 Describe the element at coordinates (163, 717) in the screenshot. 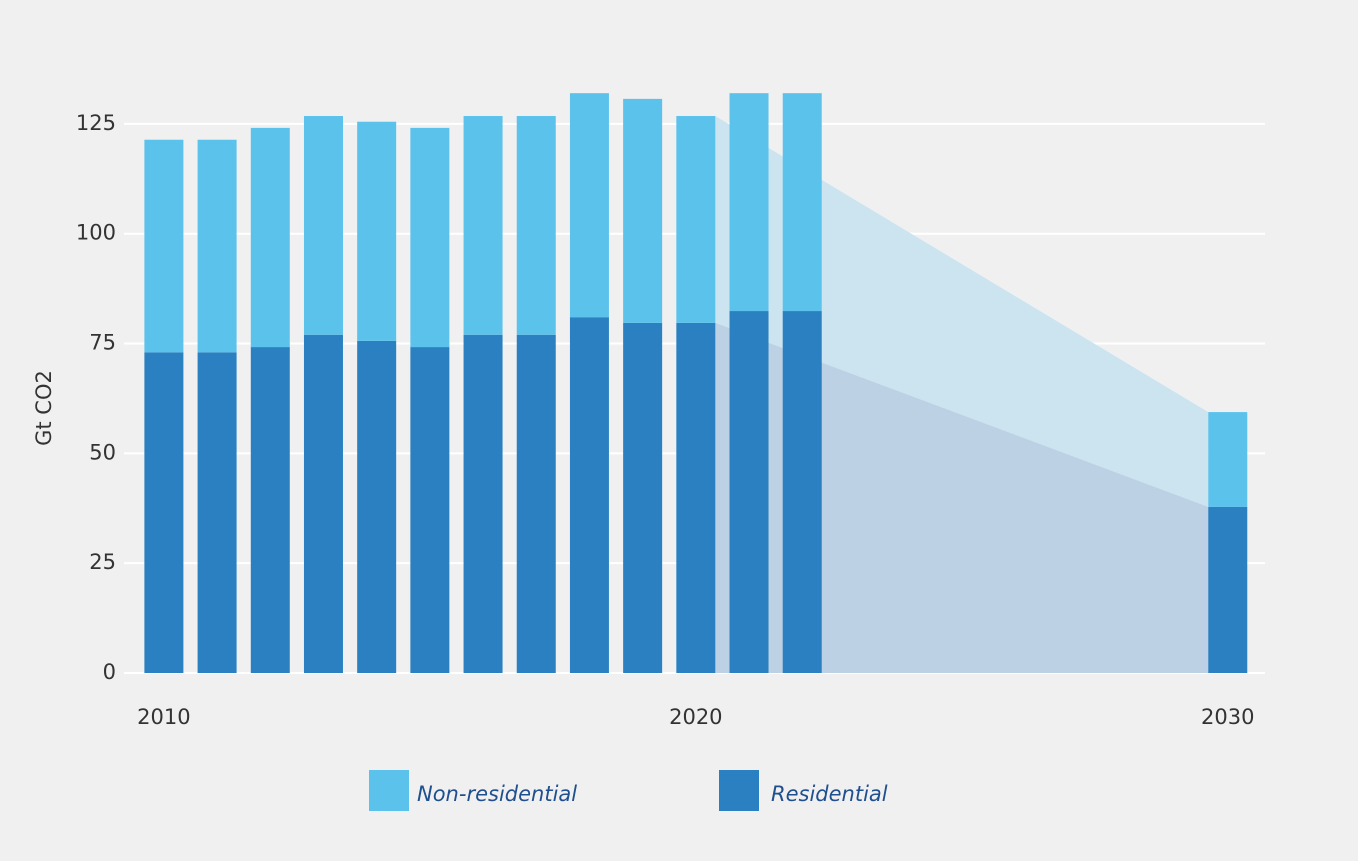

I see `x-tick-label: 2010` at that location.